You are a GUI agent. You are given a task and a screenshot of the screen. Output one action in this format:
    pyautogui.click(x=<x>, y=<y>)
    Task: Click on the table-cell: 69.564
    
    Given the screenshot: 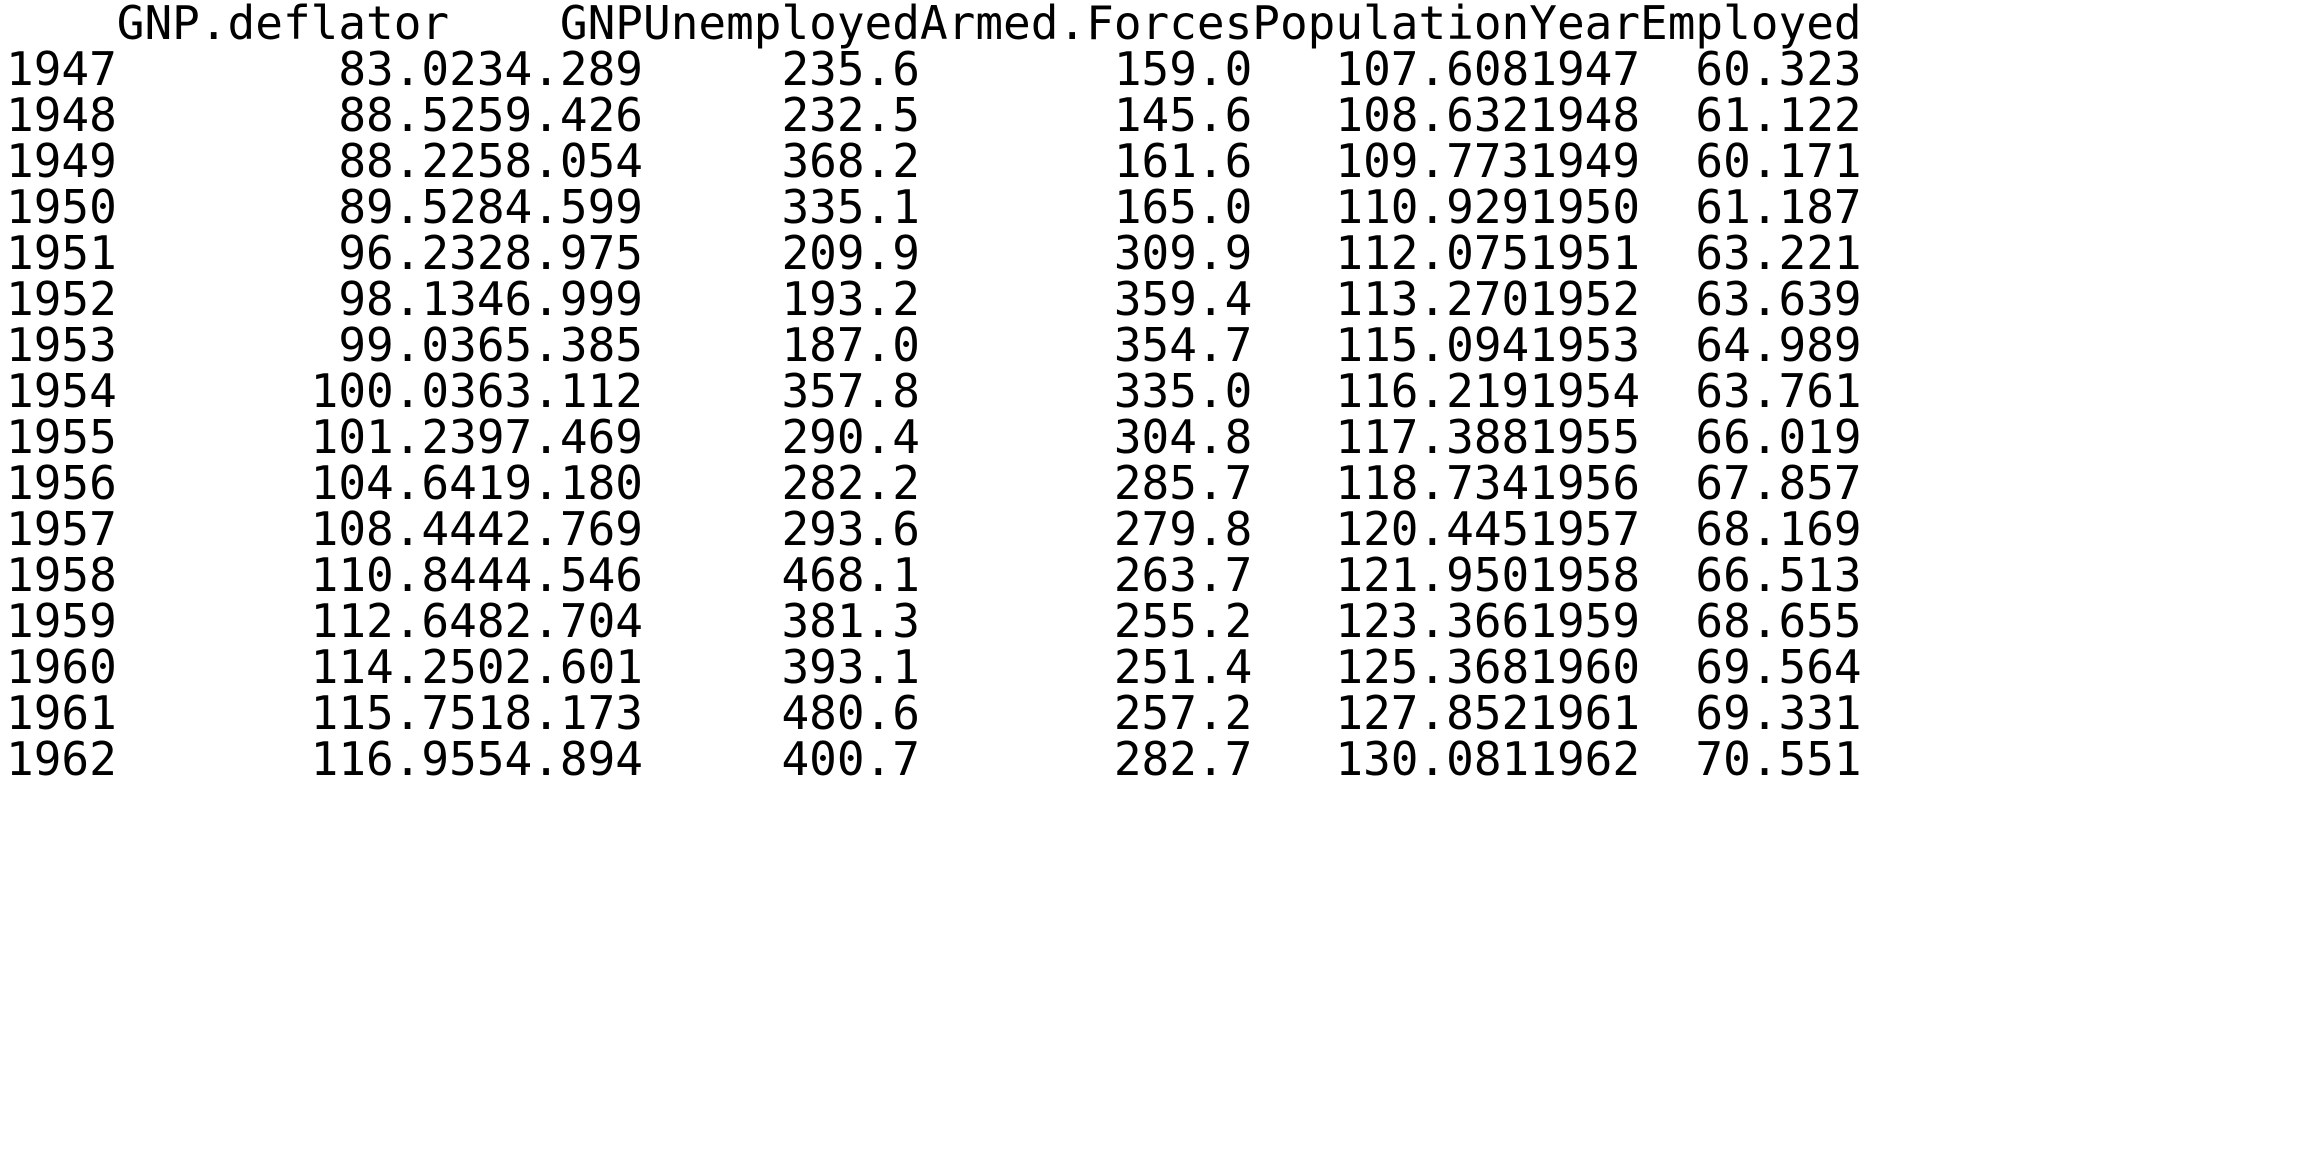 What is the action you would take?
    pyautogui.click(x=1778, y=667)
    